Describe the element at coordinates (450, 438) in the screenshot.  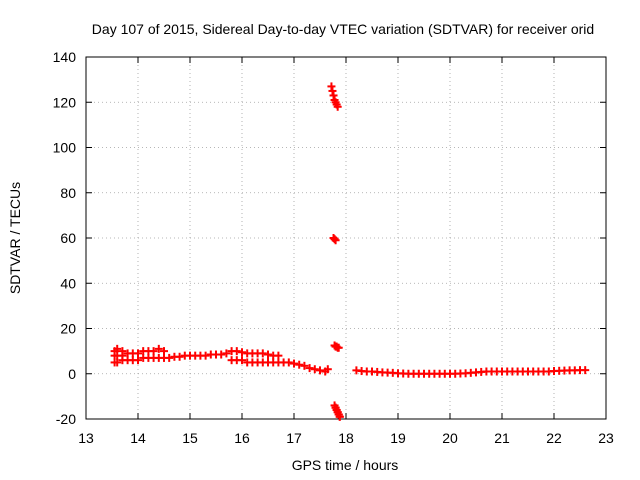
I see `x-tick-label: 20` at that location.